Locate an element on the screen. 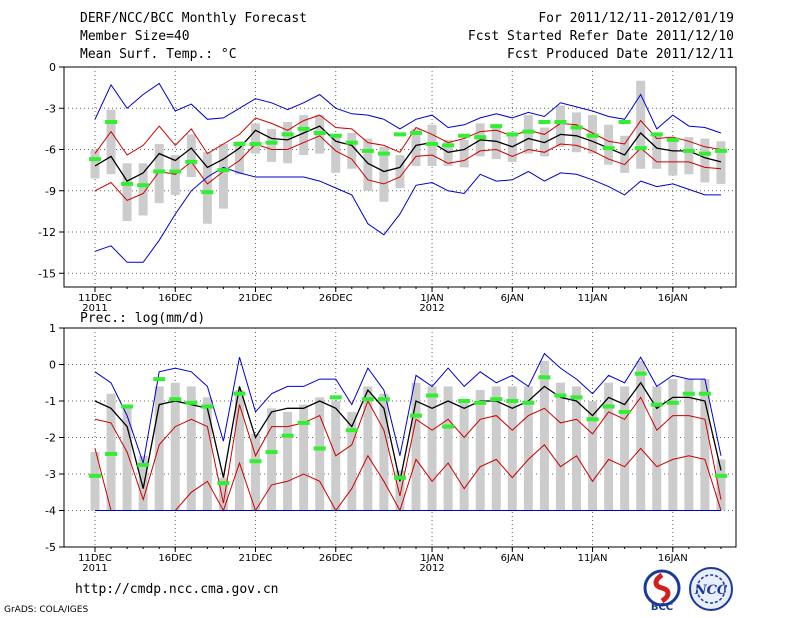  bcc-logo-text: BCC is located at coordinates (662, 607).